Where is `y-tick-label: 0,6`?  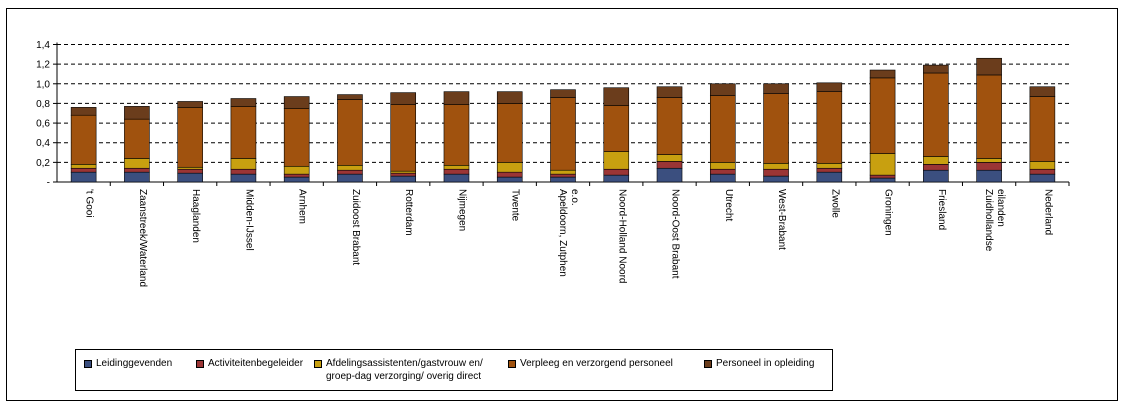 y-tick-label: 0,6 is located at coordinates (43, 124).